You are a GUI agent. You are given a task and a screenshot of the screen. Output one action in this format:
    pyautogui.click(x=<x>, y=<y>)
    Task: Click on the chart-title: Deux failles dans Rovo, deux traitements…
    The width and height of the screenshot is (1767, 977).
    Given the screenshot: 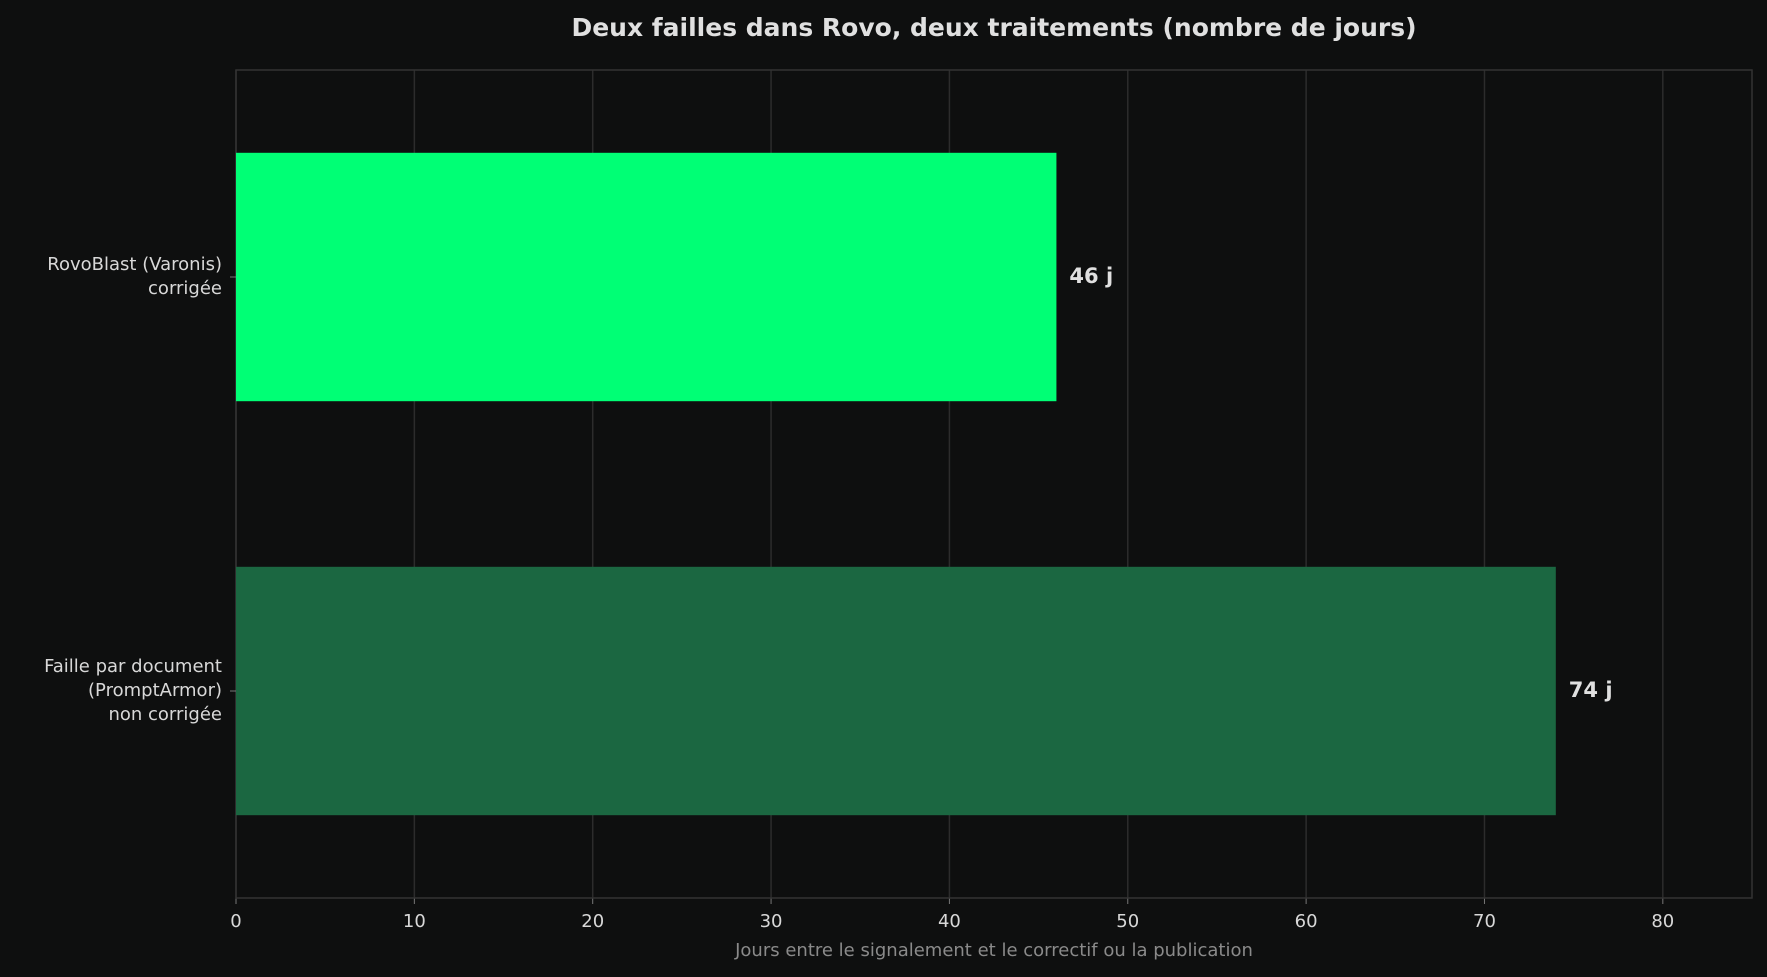 What is the action you would take?
    pyautogui.click(x=993, y=27)
    